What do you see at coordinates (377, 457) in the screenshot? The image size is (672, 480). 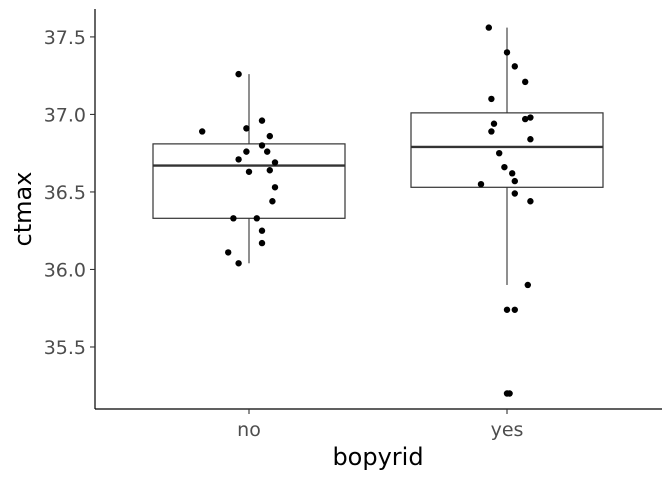 I see `x-axis-title: bopyrid` at bounding box center [377, 457].